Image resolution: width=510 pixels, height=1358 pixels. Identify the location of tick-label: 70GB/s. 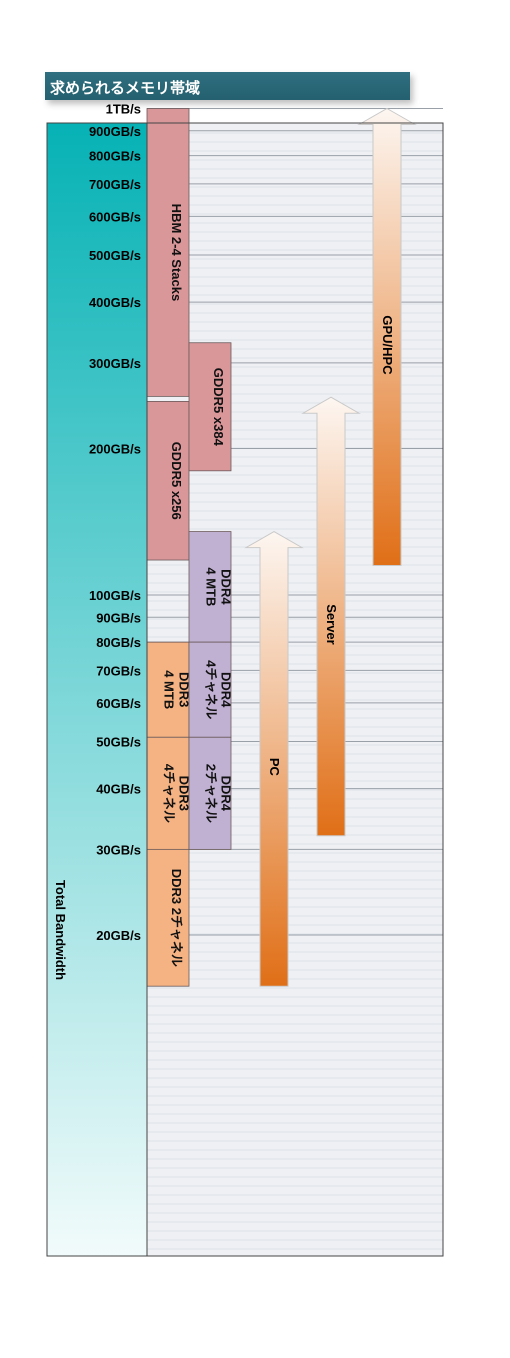
(118, 670).